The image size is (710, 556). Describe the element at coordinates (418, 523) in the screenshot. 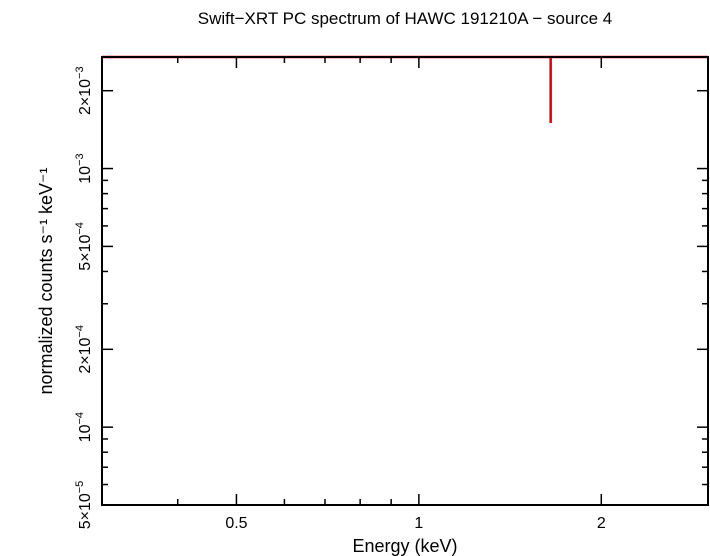

I see `x-tick-label: 1` at that location.